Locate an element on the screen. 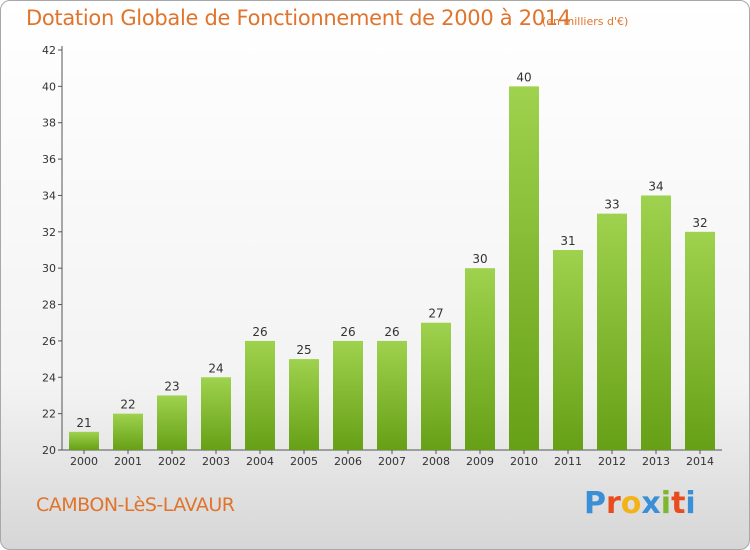 The height and width of the screenshot is (550, 750). y-tick-label: 30 is located at coordinates (49, 268).